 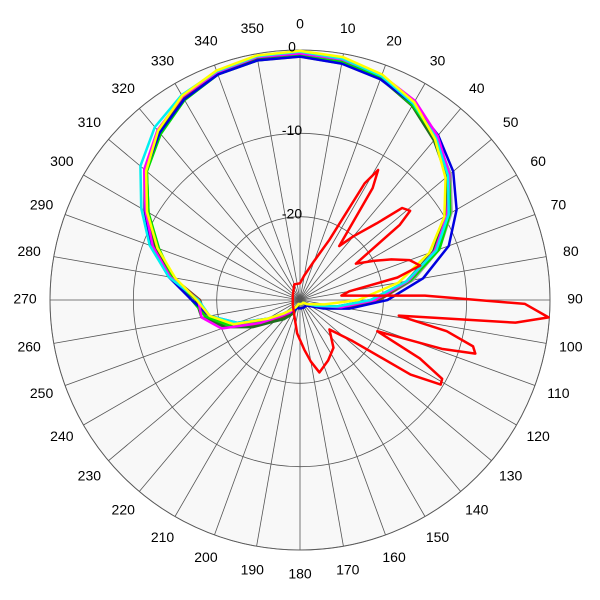 What do you see at coordinates (477, 509) in the screenshot?
I see `theta-tick-label: 140` at bounding box center [477, 509].